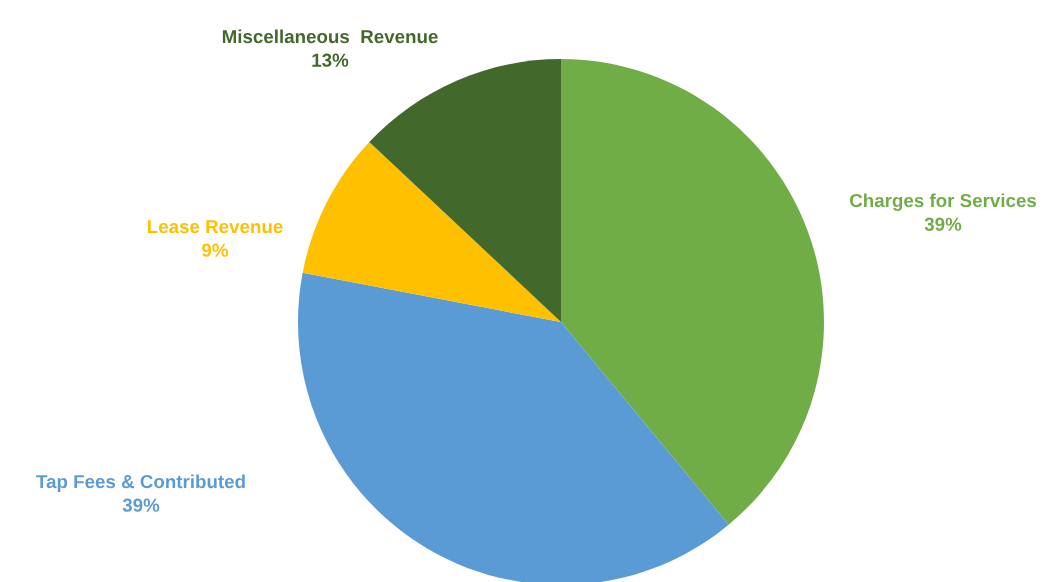 The image size is (1057, 582). I want to click on slice-label: Tap Fees & Contributed, so click(140, 483).